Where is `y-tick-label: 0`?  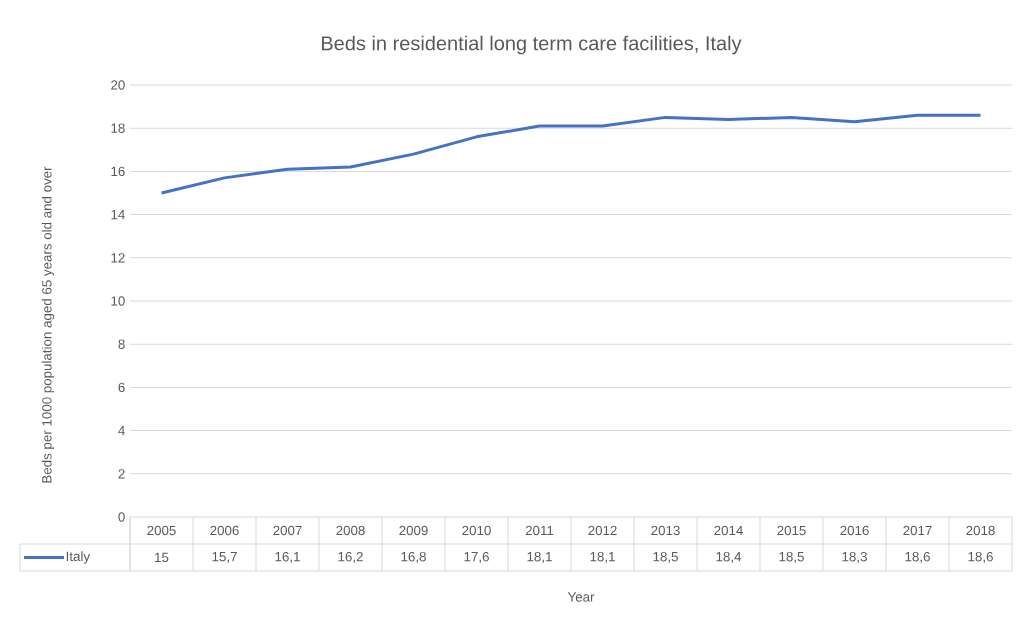
y-tick-label: 0 is located at coordinates (121, 517).